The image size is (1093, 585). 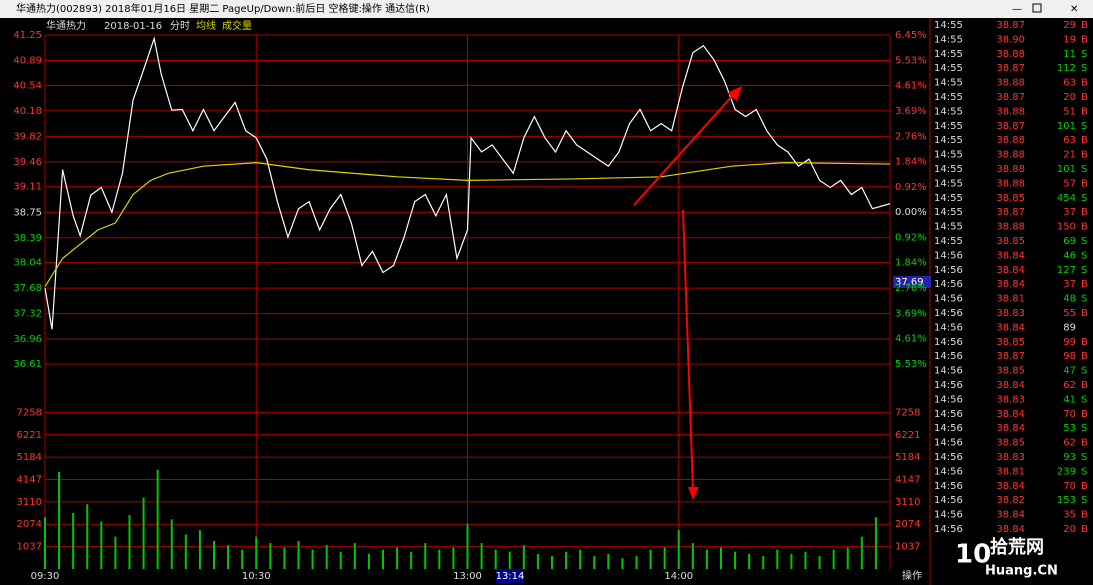 What do you see at coordinates (1069, 414) in the screenshot?
I see `trade-volume: 70` at bounding box center [1069, 414].